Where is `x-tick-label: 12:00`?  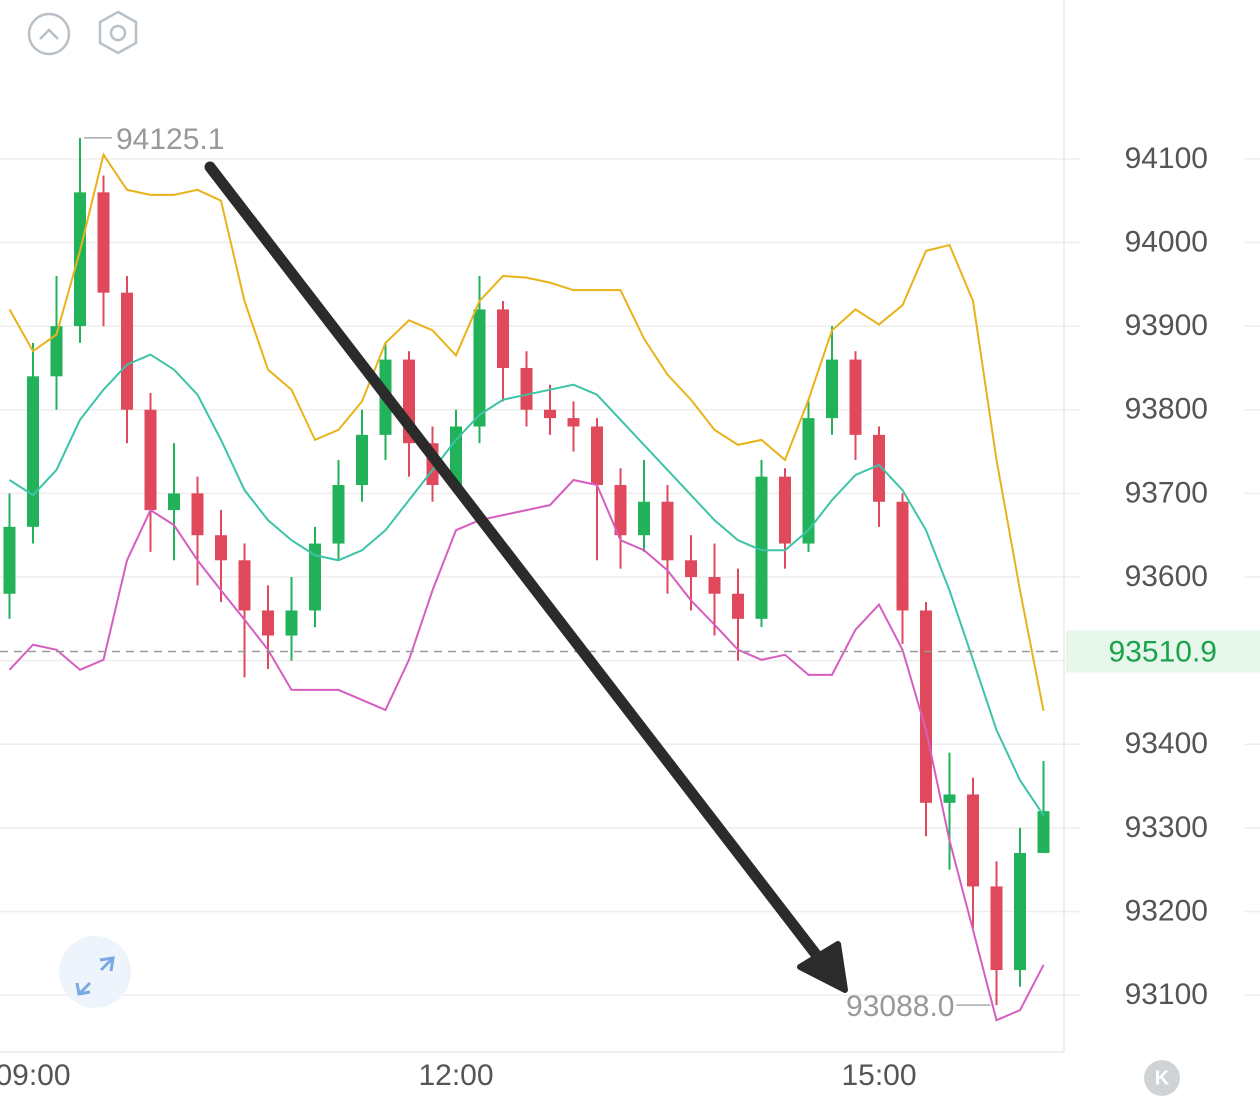
x-tick-label: 12:00 is located at coordinates (455, 1075).